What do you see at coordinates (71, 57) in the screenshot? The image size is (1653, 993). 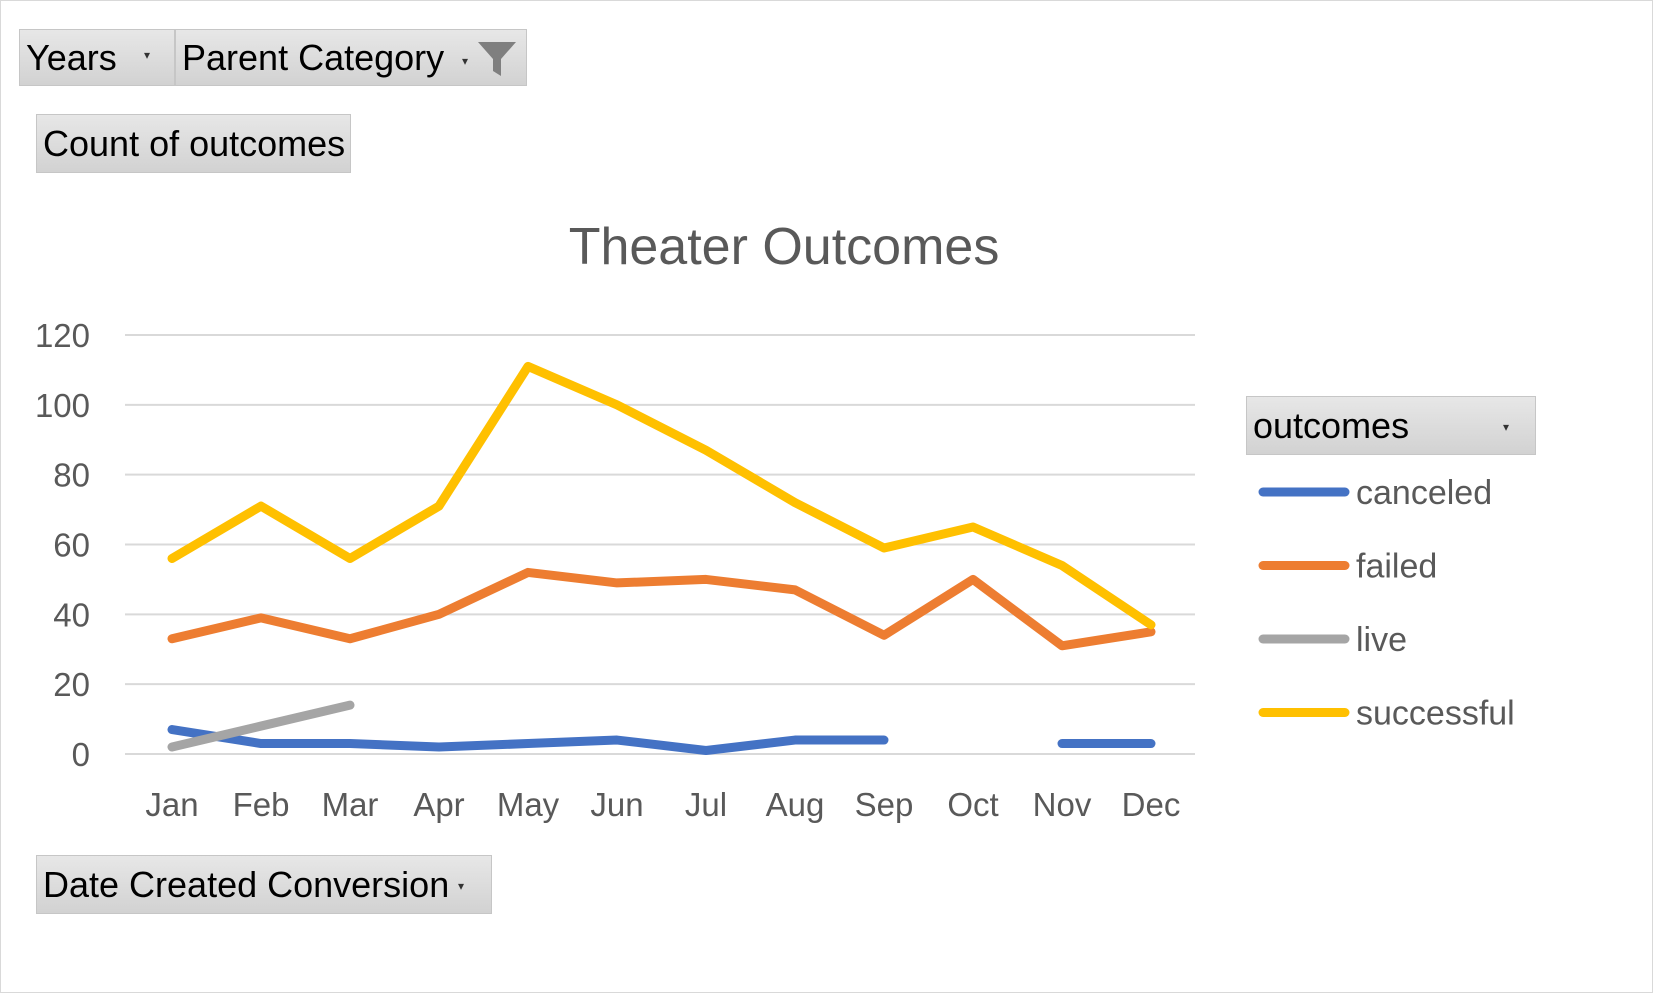 I see `years-filter-label: Years` at bounding box center [71, 57].